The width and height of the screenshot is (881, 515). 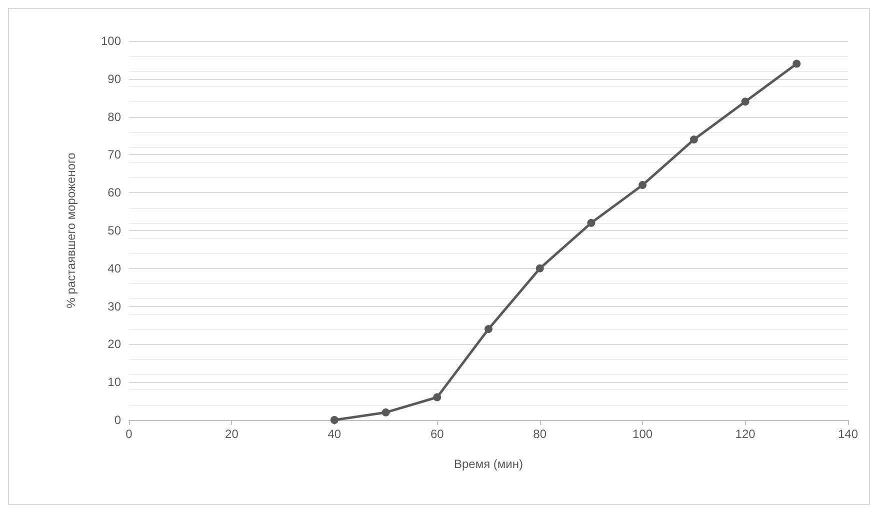 What do you see at coordinates (111, 41) in the screenshot?
I see `y-tick-label: 100` at bounding box center [111, 41].